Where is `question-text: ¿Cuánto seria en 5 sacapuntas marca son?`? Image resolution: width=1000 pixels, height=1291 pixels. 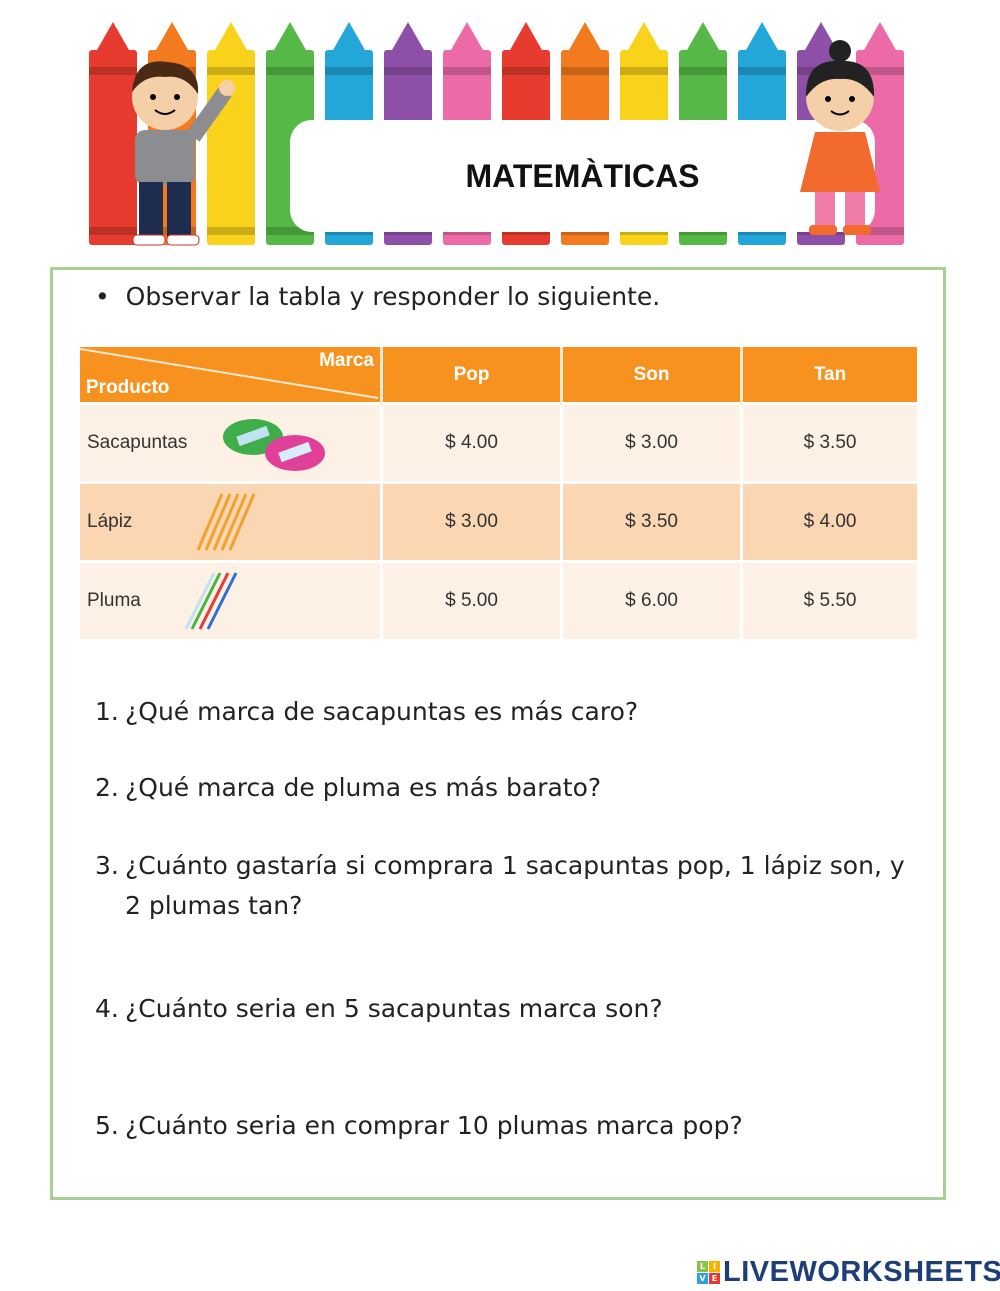 question-text: ¿Cuánto seria en 5 sacapuntas marca son? is located at coordinates (394, 1008).